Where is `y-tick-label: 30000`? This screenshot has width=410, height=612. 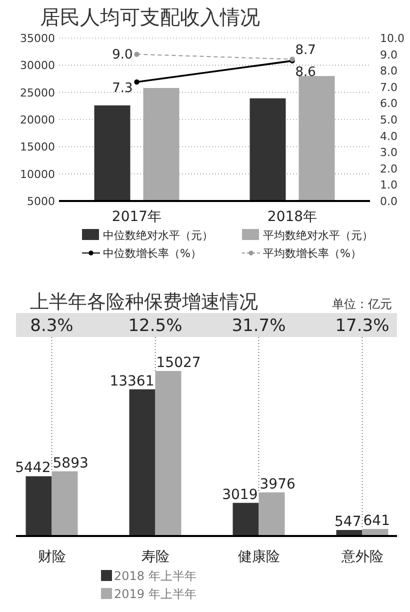 y-tick-label: 30000 is located at coordinates (37, 65).